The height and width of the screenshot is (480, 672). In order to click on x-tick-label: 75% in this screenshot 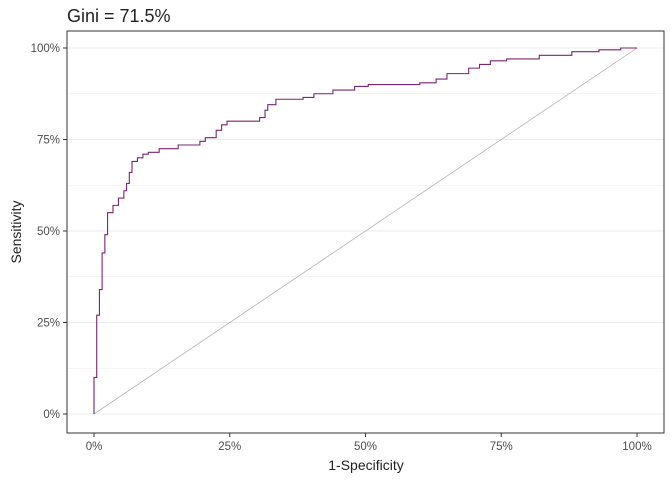, I will do `click(501, 447)`.